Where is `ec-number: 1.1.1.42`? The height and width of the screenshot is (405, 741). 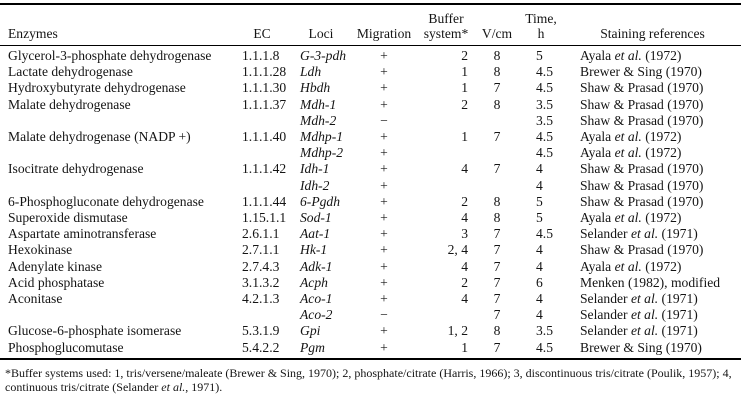
ec-number: 1.1.1.42 is located at coordinates (264, 169).